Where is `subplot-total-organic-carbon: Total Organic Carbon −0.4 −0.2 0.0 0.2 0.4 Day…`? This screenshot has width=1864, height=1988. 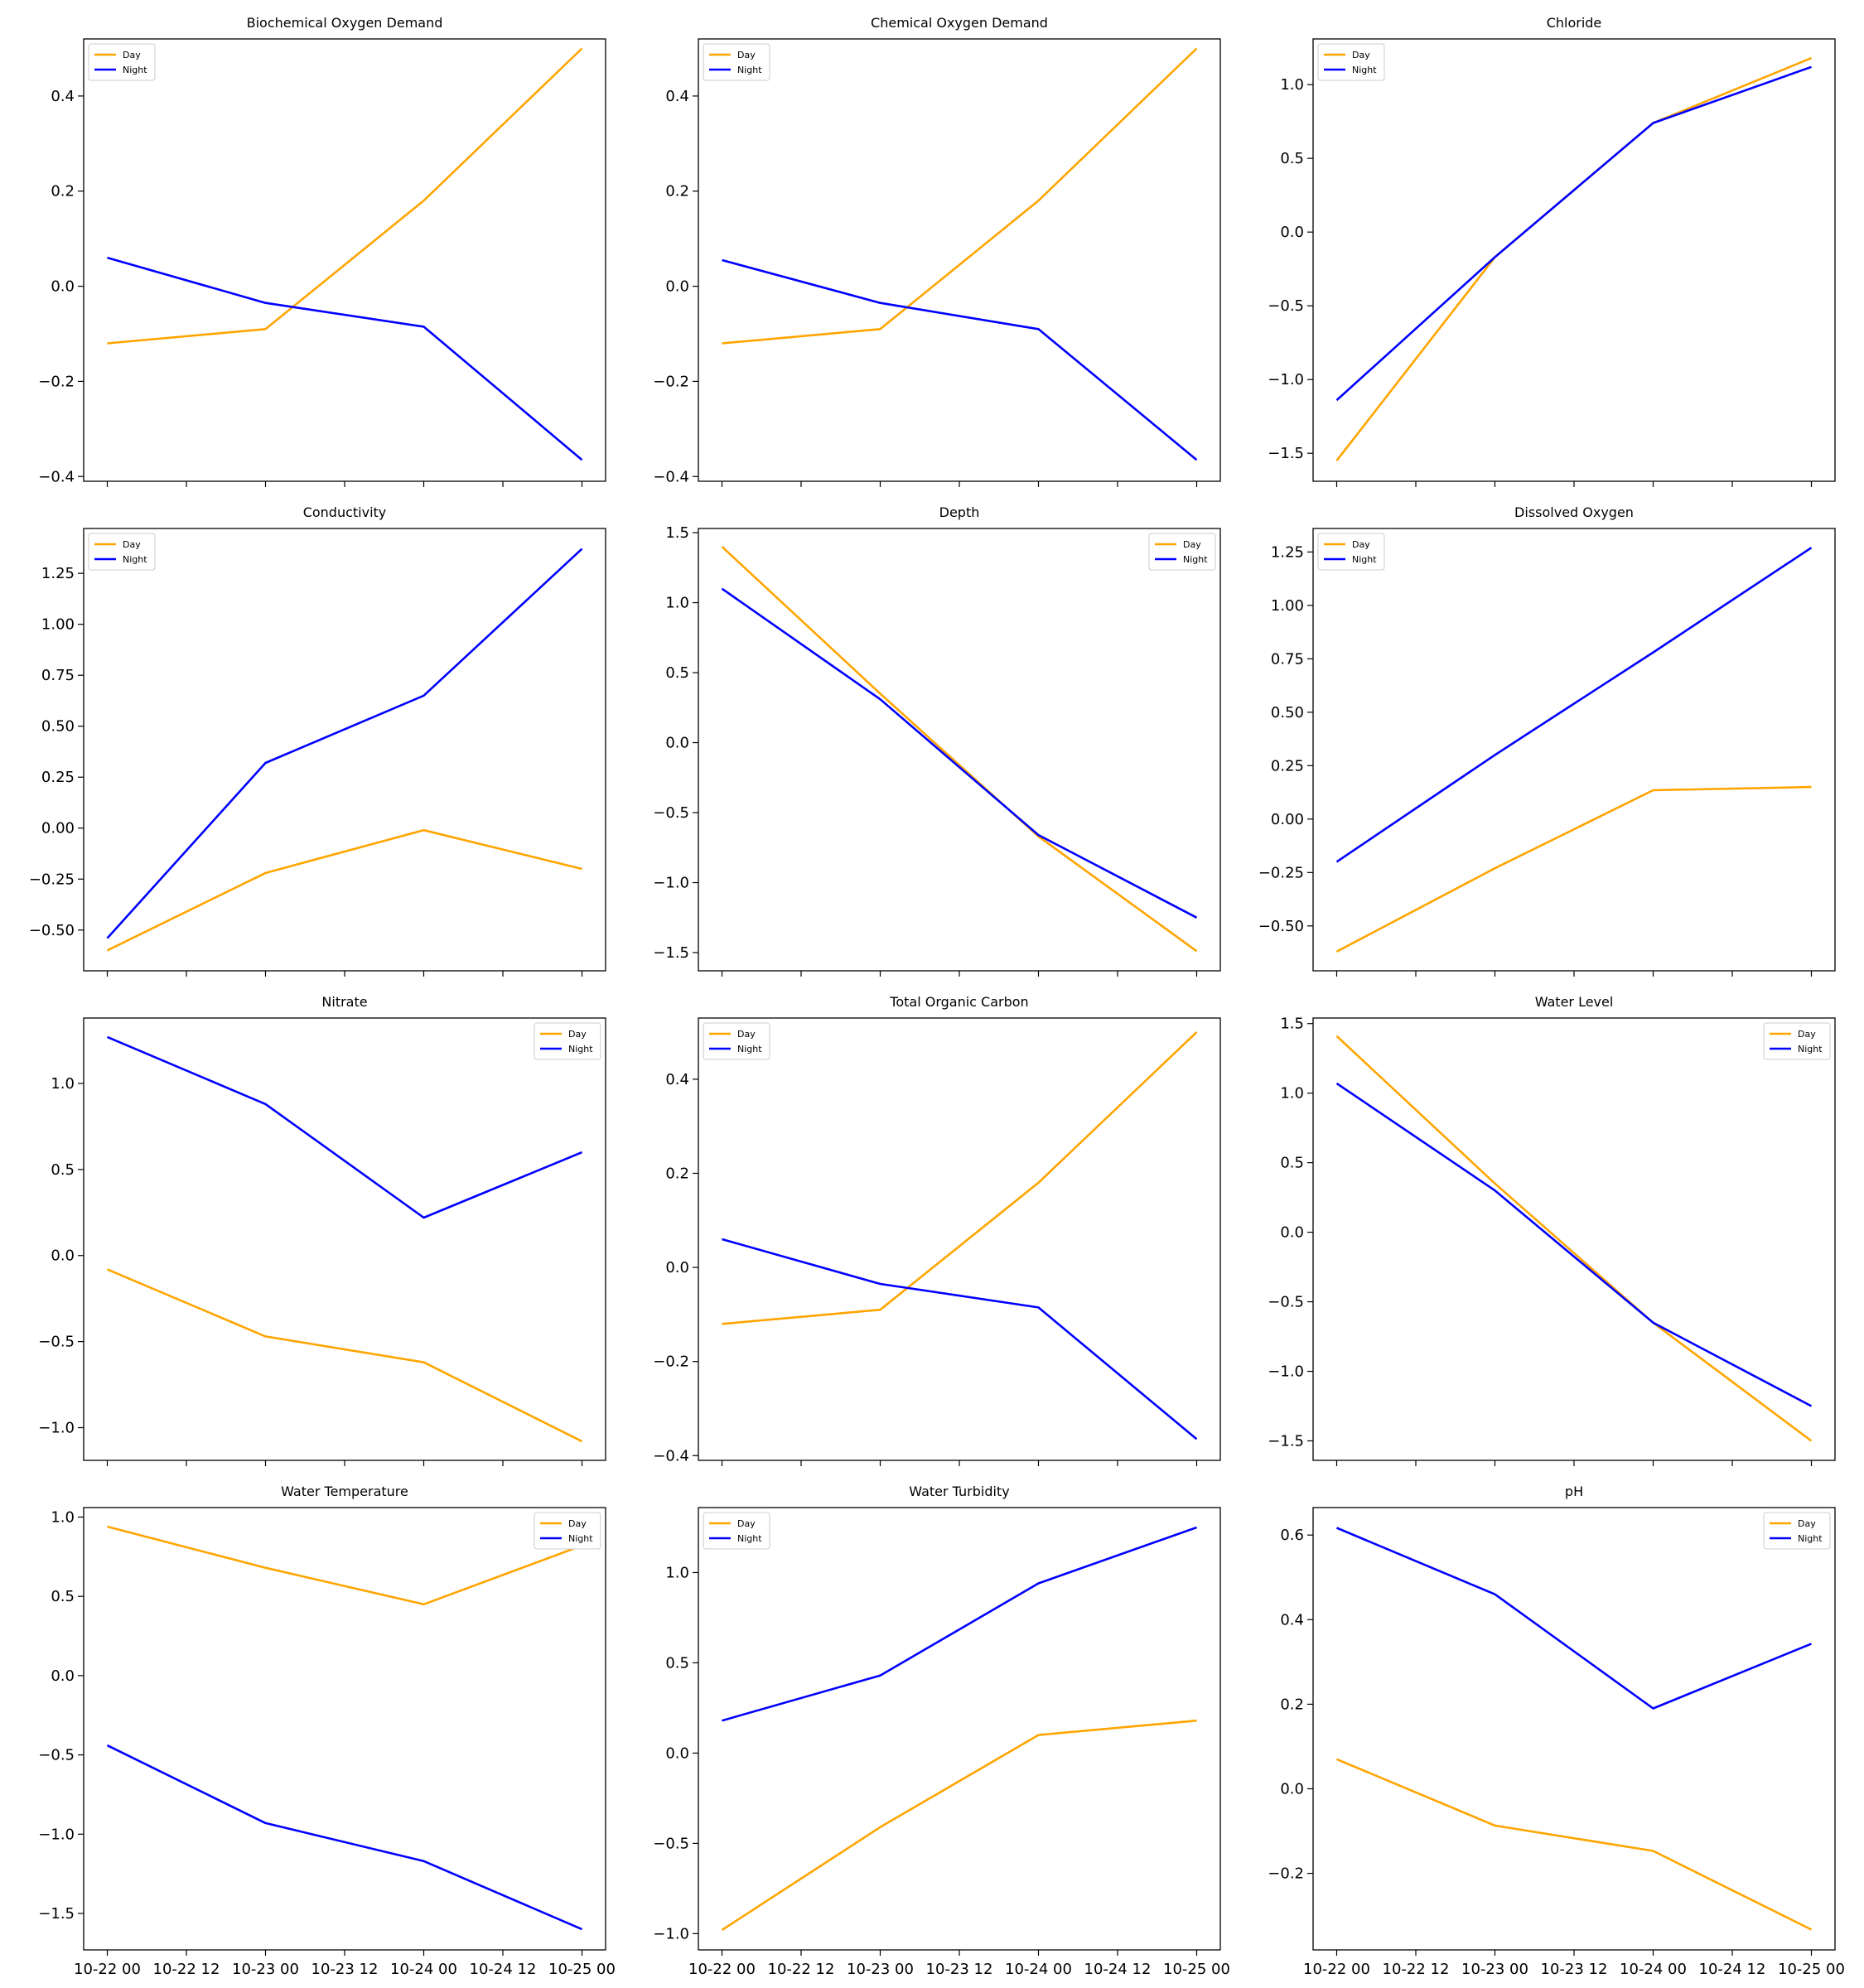
subplot-total-organic-carbon: Total Organic Carbon −0.4 −0.2 0.0 0.2 0.4 Day… is located at coordinates (937, 1230).